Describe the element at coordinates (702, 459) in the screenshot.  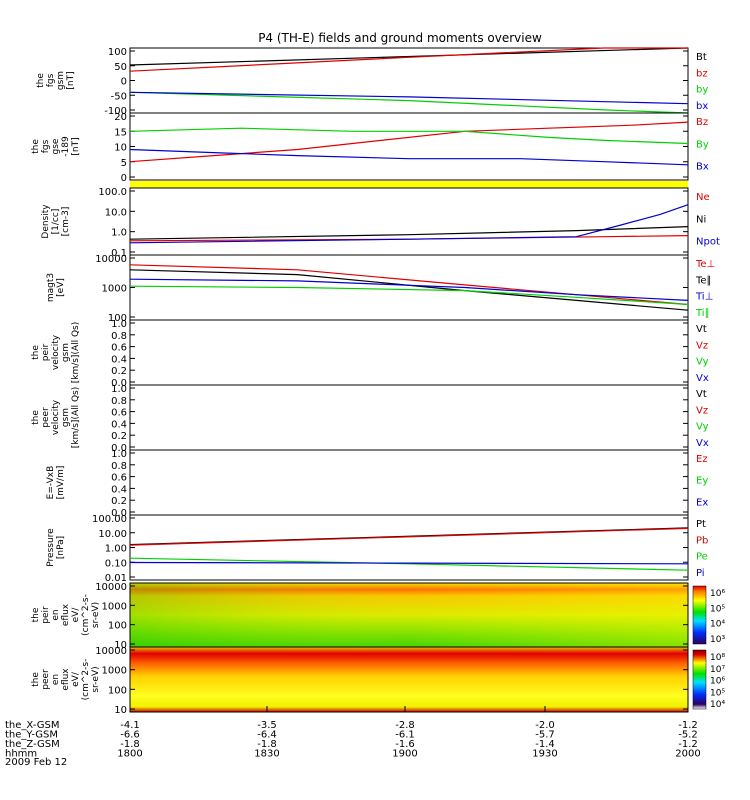
I see `legend-Ez: Ez` at that location.